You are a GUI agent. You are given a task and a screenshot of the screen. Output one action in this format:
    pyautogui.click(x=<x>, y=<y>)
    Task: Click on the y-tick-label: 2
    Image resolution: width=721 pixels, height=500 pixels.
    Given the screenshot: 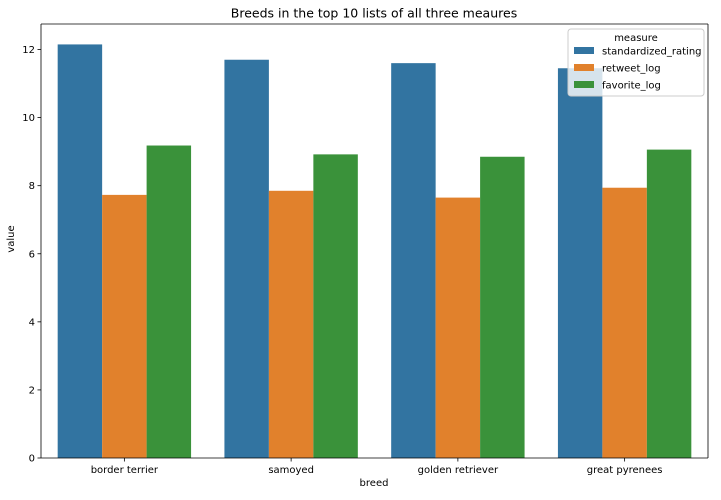 What is the action you would take?
    pyautogui.click(x=32, y=390)
    